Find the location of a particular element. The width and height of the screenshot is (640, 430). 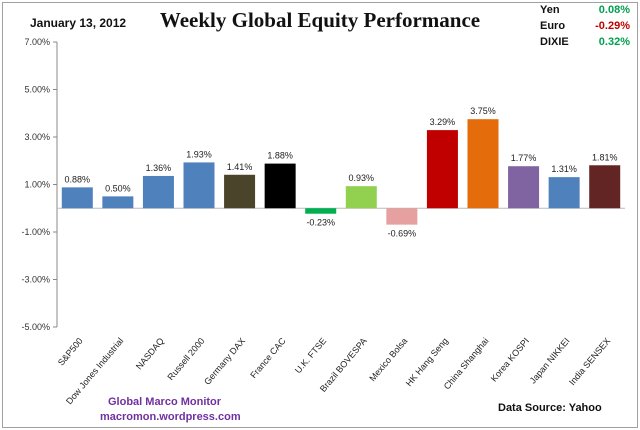

x-tick-label: Russell 2000 is located at coordinates (185, 359).